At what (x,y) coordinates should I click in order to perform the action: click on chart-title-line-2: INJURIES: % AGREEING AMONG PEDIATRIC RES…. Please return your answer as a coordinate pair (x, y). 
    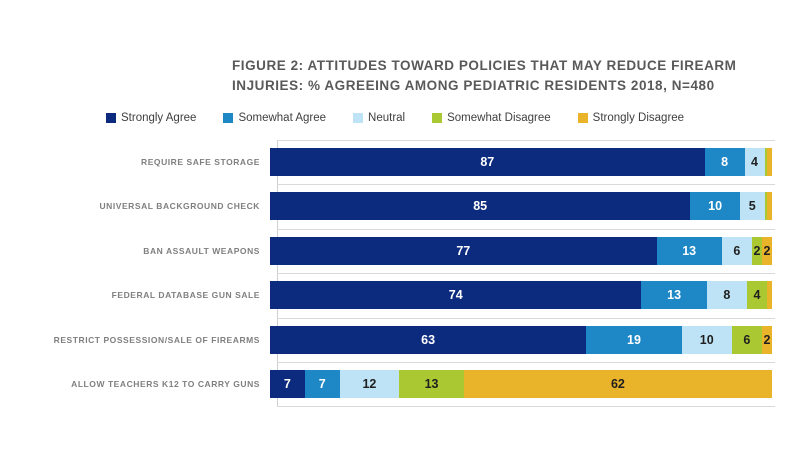
    Looking at the image, I should click on (473, 85).